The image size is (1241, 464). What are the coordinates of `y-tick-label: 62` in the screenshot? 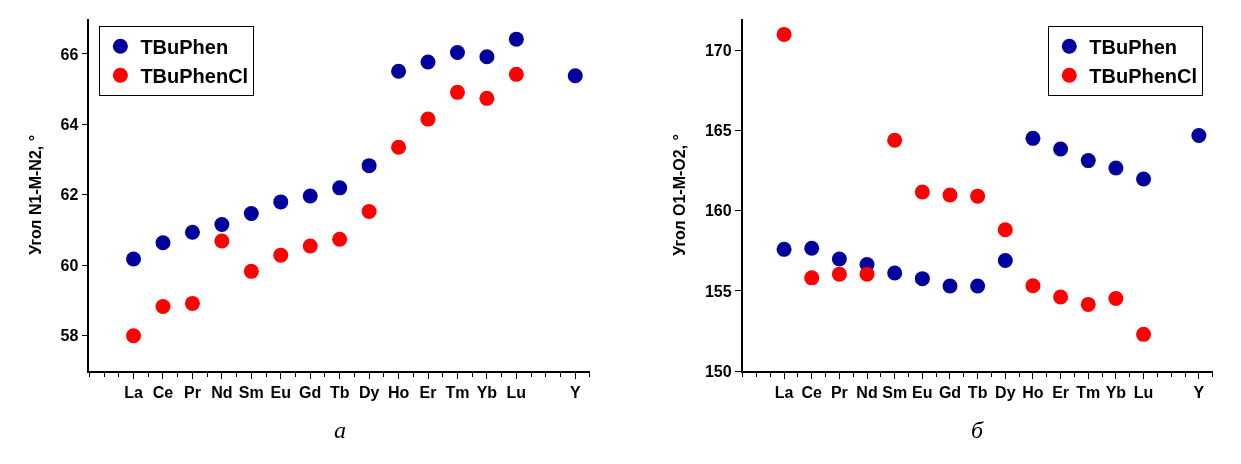 It's located at (69, 195).